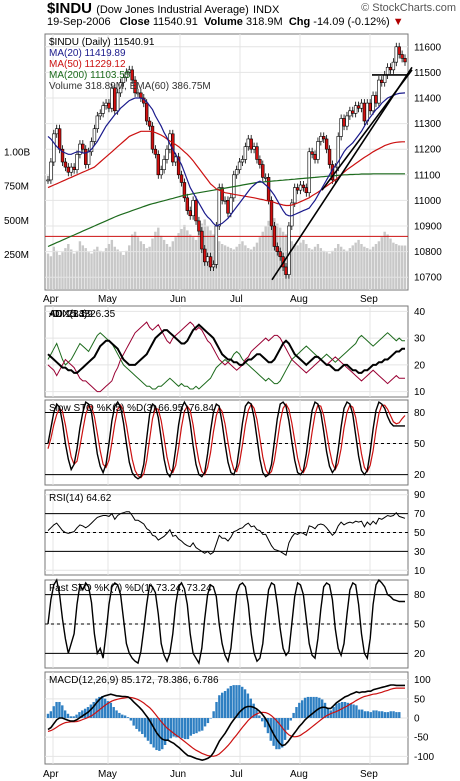 This screenshot has height=781, width=460. I want to click on stockcharts-logo: © StockCharts.com, so click(408, 8).